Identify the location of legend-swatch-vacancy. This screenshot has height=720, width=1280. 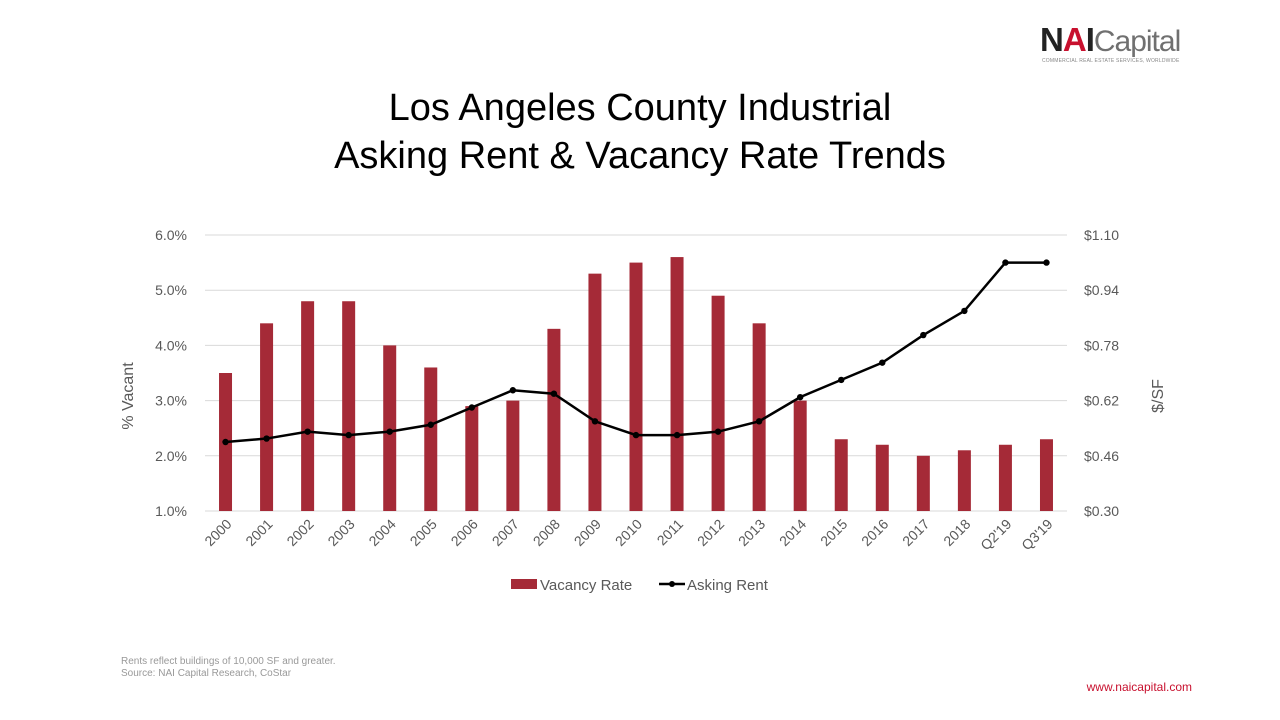
(524, 584).